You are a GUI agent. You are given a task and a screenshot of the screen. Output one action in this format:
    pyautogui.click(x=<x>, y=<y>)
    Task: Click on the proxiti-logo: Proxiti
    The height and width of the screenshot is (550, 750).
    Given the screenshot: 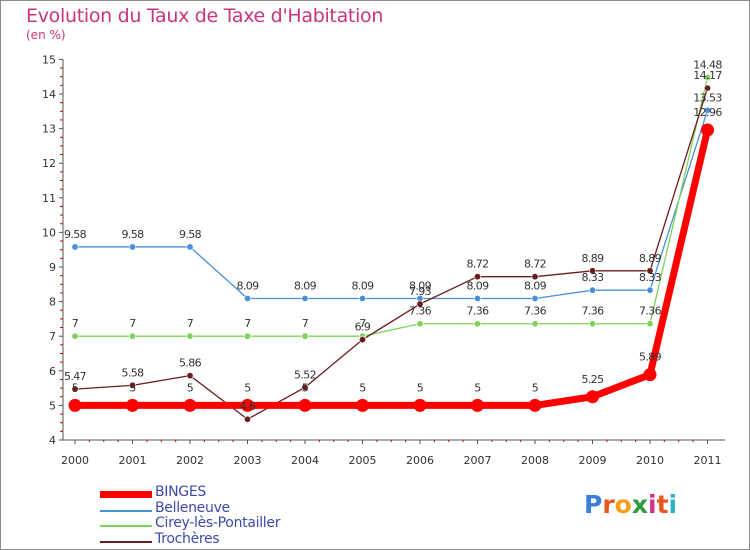 What is the action you would take?
    pyautogui.click(x=630, y=504)
    